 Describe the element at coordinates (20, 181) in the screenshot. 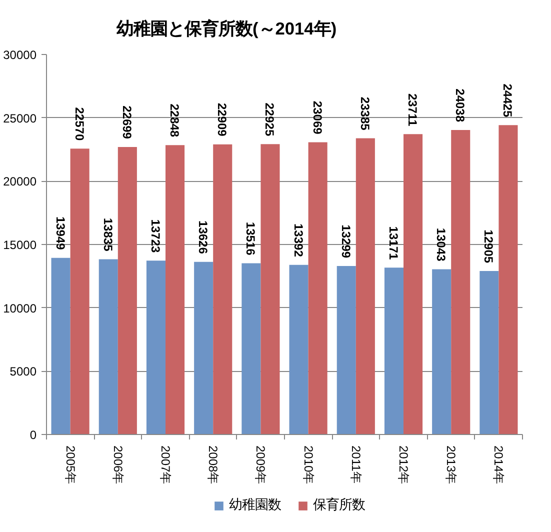

I see `y-tick-label: 20000` at that location.